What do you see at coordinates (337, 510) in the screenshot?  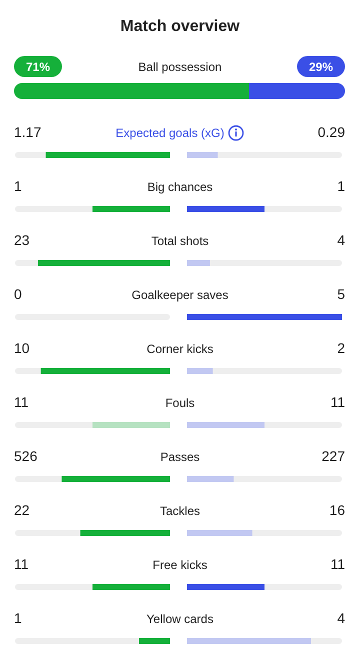 I see `data-label: 16` at bounding box center [337, 510].